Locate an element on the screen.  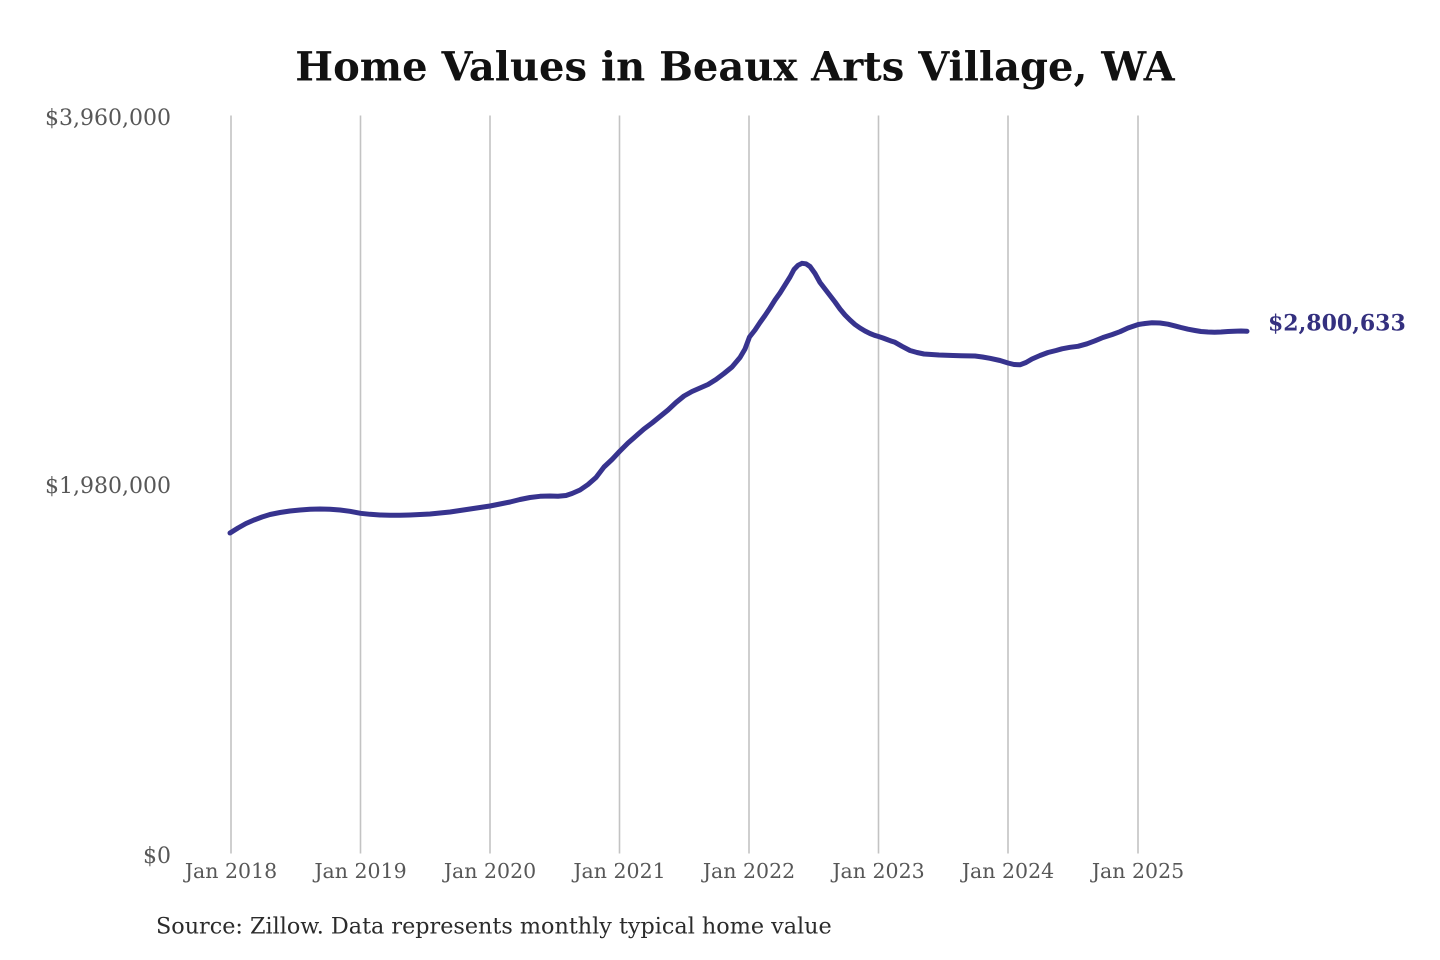
svg-text: Jan 2020 is located at coordinates (489, 871).